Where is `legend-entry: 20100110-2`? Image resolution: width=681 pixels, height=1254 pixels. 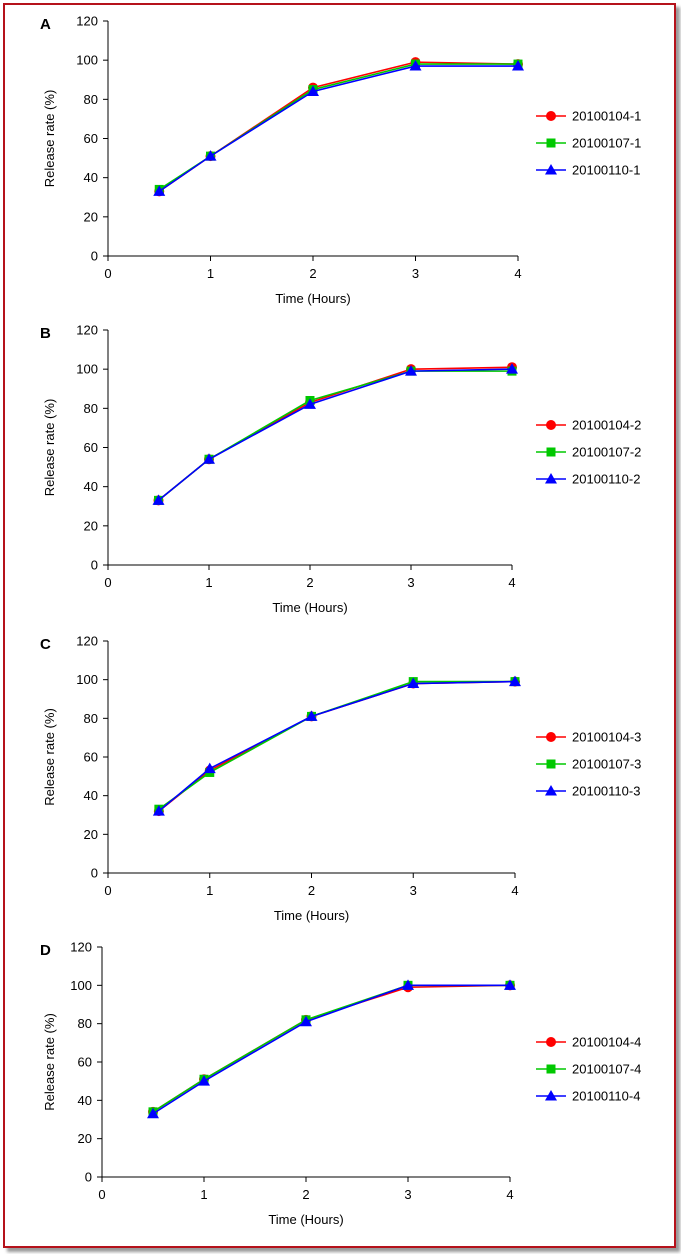
legend-entry: 20100110-2 is located at coordinates (588, 479).